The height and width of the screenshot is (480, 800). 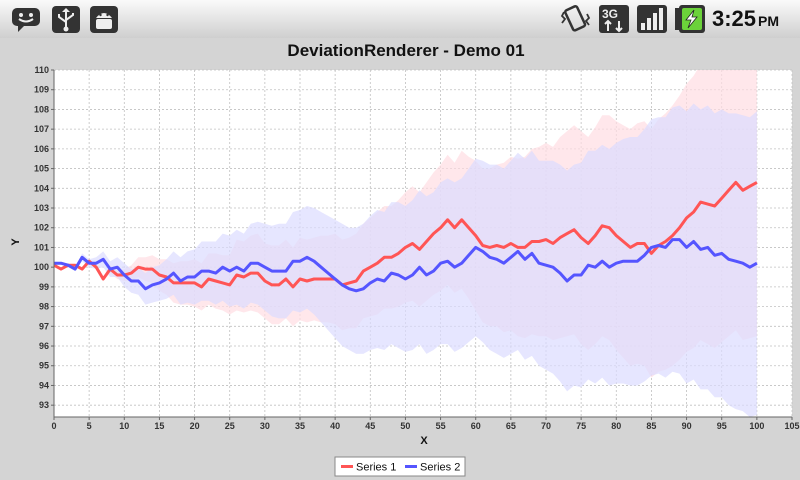 What do you see at coordinates (195, 426) in the screenshot?
I see `x-tick-label: 20` at bounding box center [195, 426].